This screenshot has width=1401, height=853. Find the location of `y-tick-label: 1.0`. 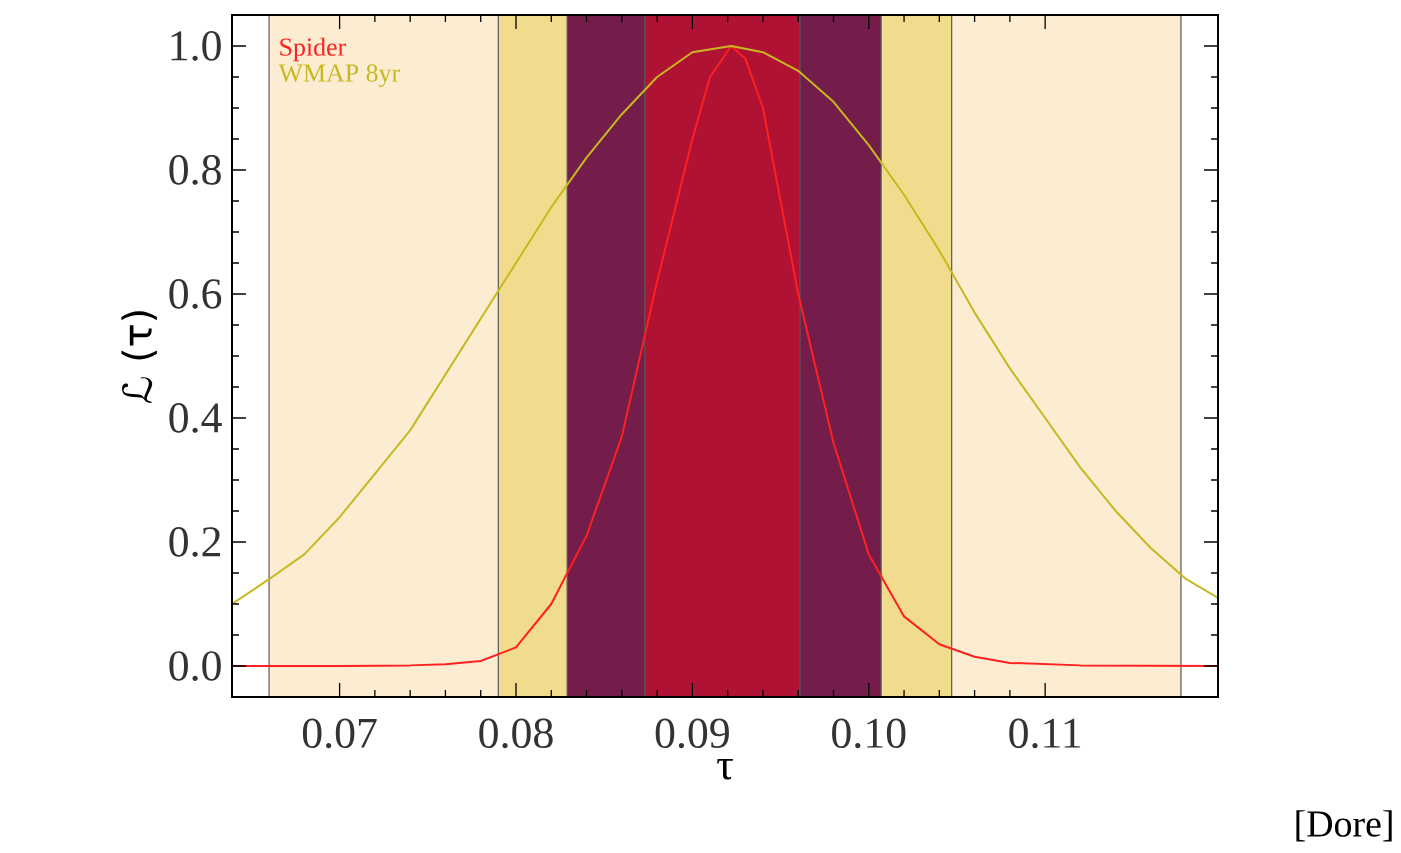

y-tick-label: 1.0 is located at coordinates (196, 46).